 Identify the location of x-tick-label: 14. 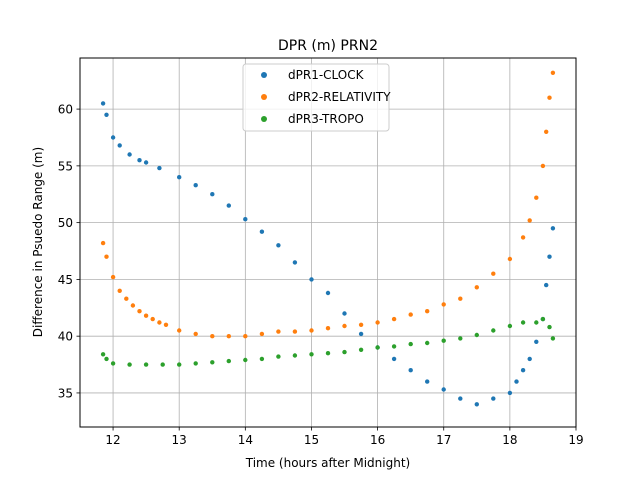
(245, 440).